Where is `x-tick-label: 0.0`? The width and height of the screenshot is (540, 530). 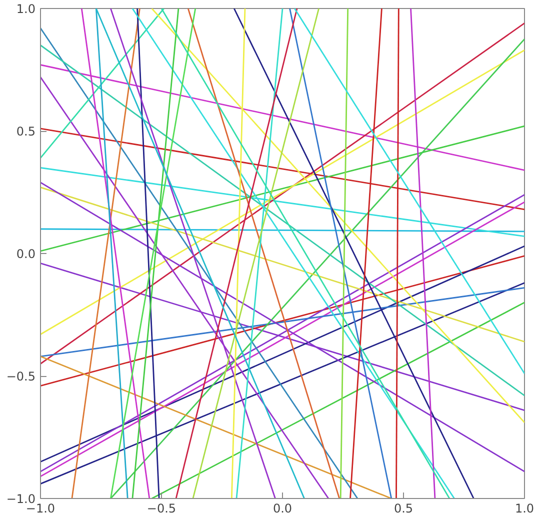 x-tick-label: 0.0 is located at coordinates (282, 509).